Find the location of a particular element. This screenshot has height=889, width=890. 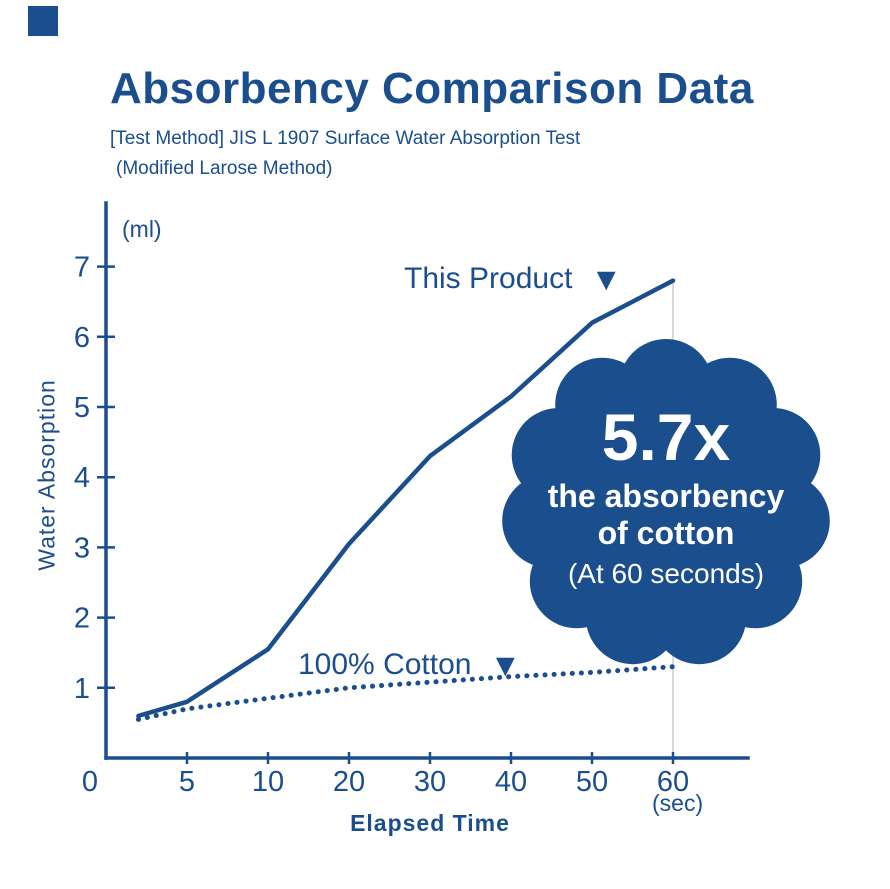

svg-text: 20 is located at coordinates (349, 782).